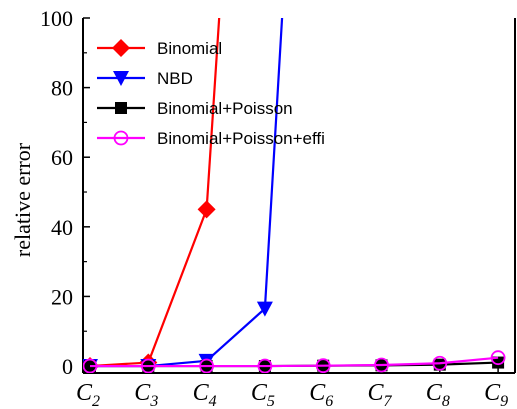  Describe the element at coordinates (62, 88) in the screenshot. I see `y-tick-label: 80` at that location.